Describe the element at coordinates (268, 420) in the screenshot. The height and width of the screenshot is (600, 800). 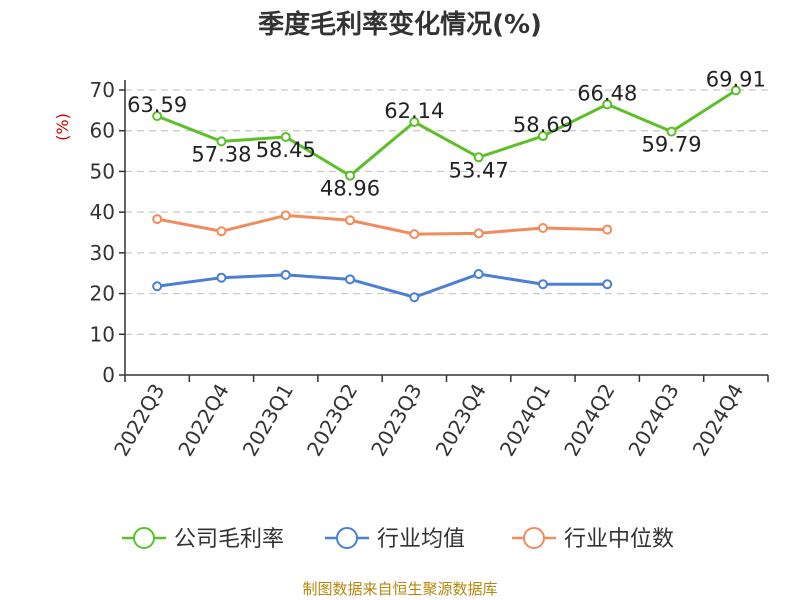
I see `x-tick-label: 2023Q1` at that location.